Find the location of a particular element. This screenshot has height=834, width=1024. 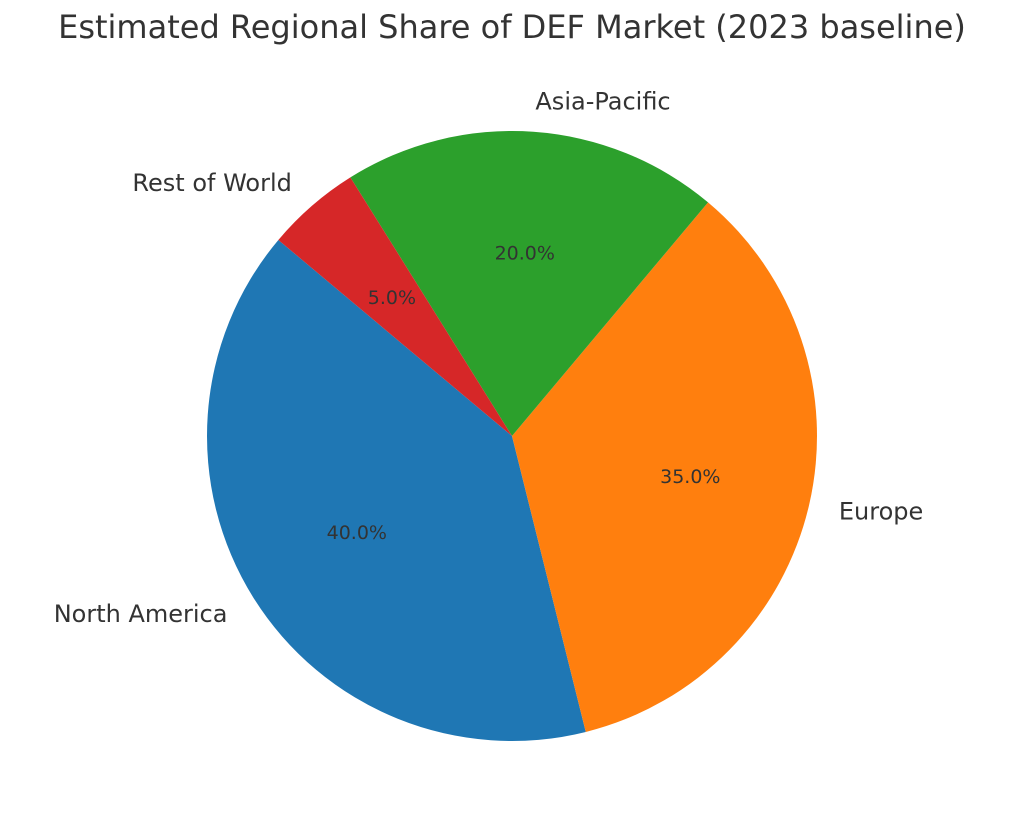

pie-slice-rest-of-world is located at coordinates (395, 306).